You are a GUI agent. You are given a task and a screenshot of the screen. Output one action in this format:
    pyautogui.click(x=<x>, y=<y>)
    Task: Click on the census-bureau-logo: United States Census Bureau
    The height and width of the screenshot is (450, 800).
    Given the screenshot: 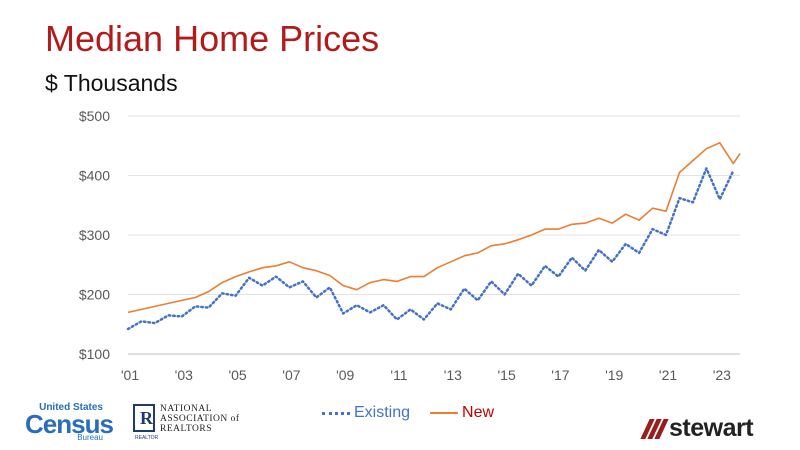 What is the action you would take?
    pyautogui.click(x=70, y=422)
    